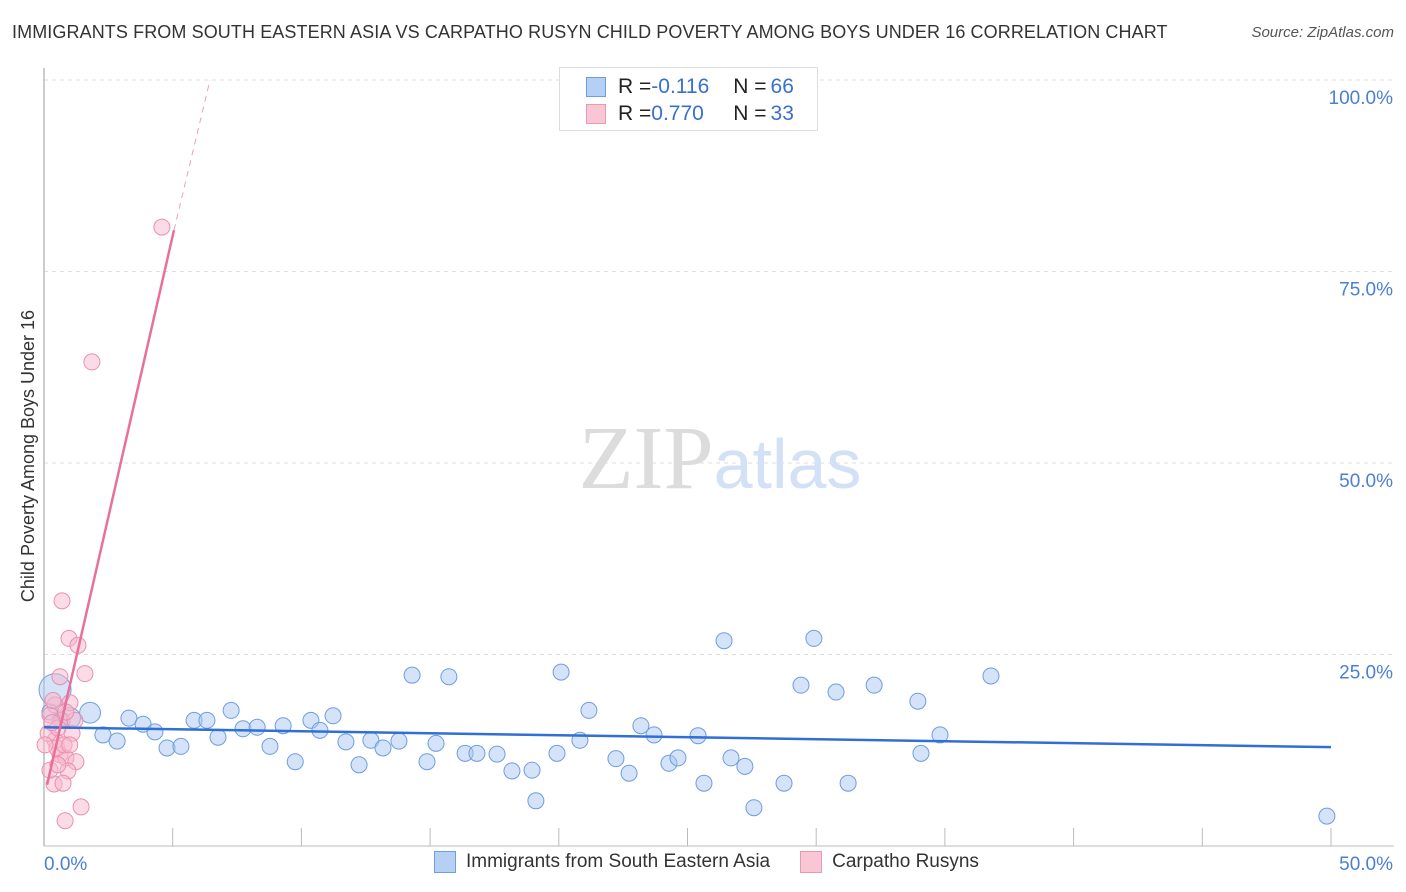 The height and width of the screenshot is (892, 1406). I want to click on y-tick-label: 25.0%, so click(1366, 673).